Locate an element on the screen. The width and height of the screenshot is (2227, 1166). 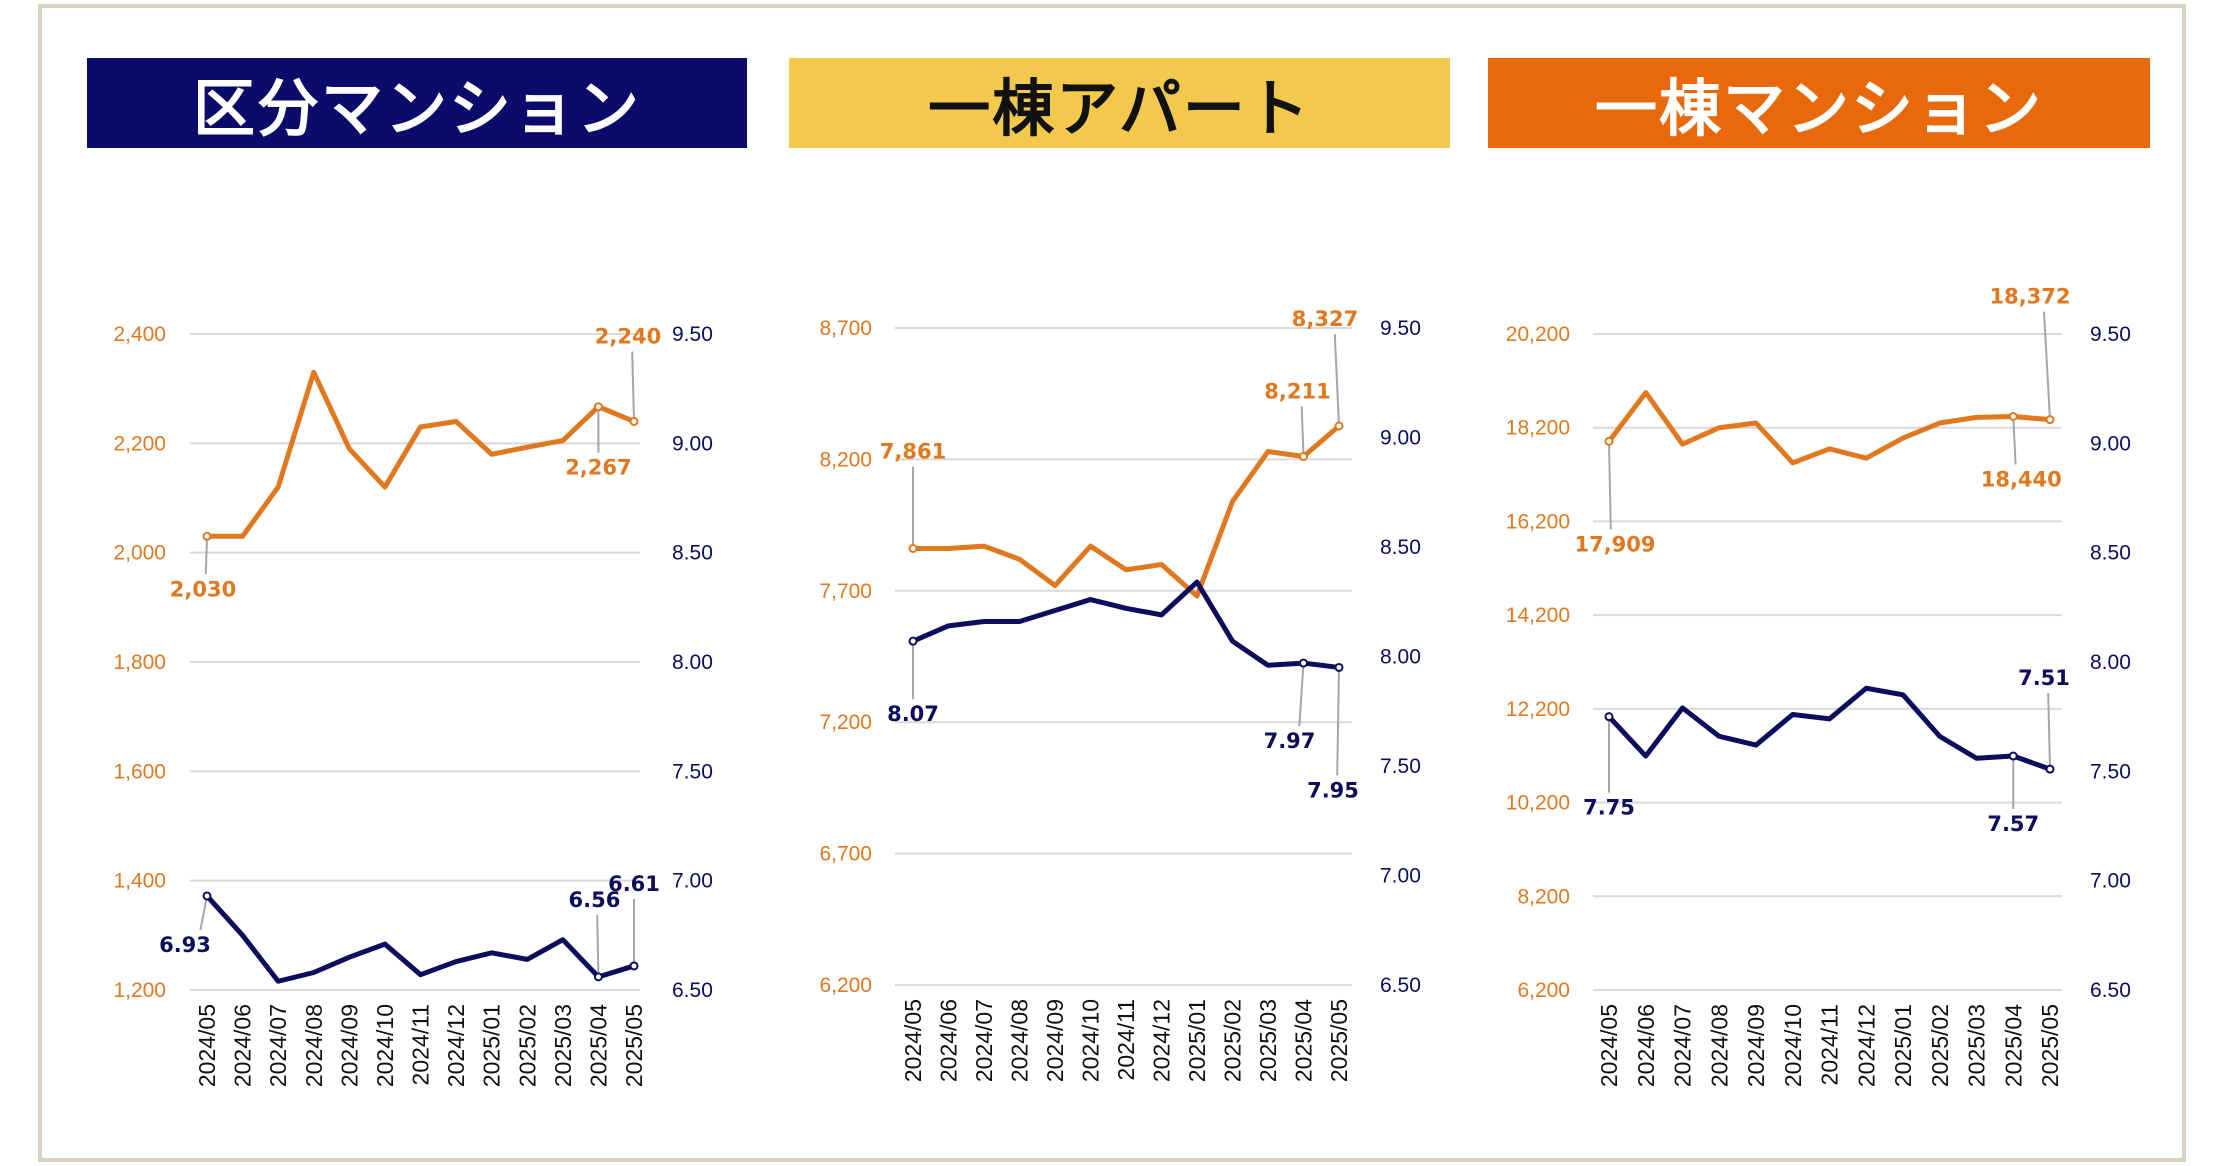
banner-itto-mansion: 一棟マンション is located at coordinates (1819, 103).